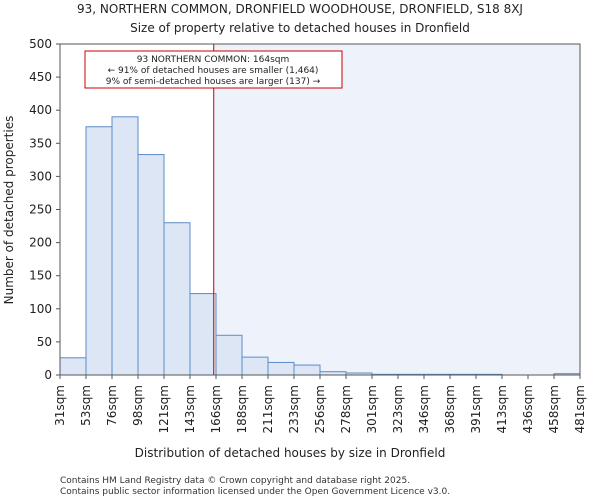 This screenshot has width=600, height=500. Describe the element at coordinates (255, 366) in the screenshot. I see `bar-188sqm` at that location.